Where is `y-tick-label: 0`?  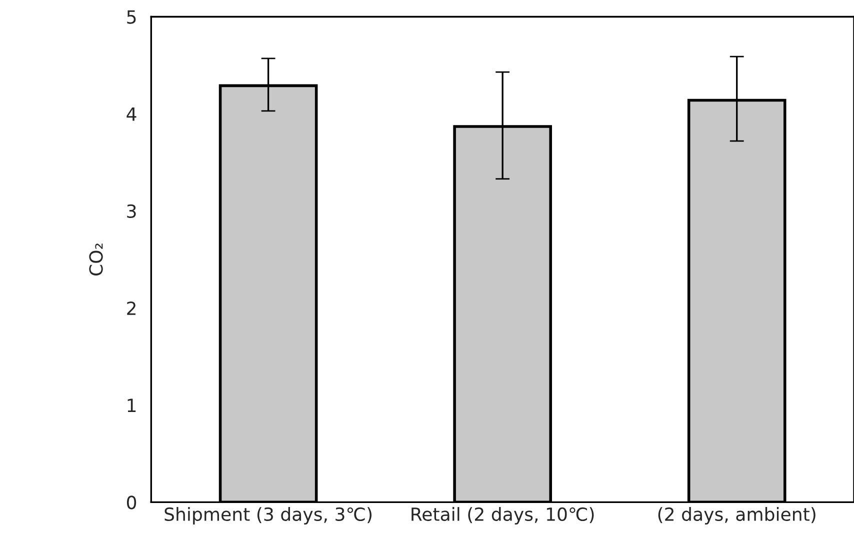 y-tick-label: 0 is located at coordinates (131, 503).